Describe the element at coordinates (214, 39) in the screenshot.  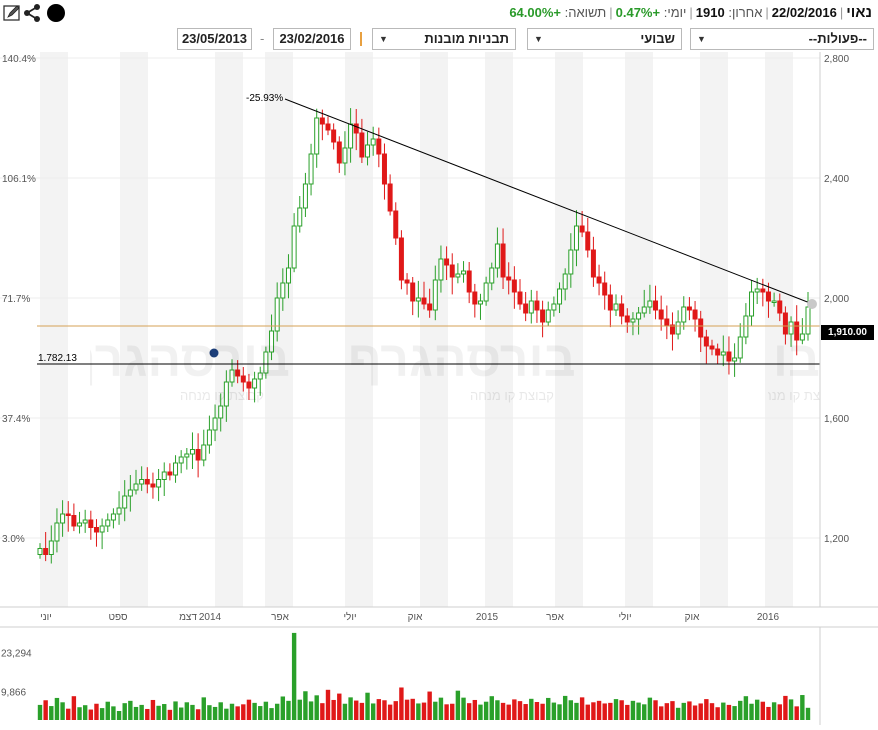
I see `date-from-field: 23/05/2013` at that location.